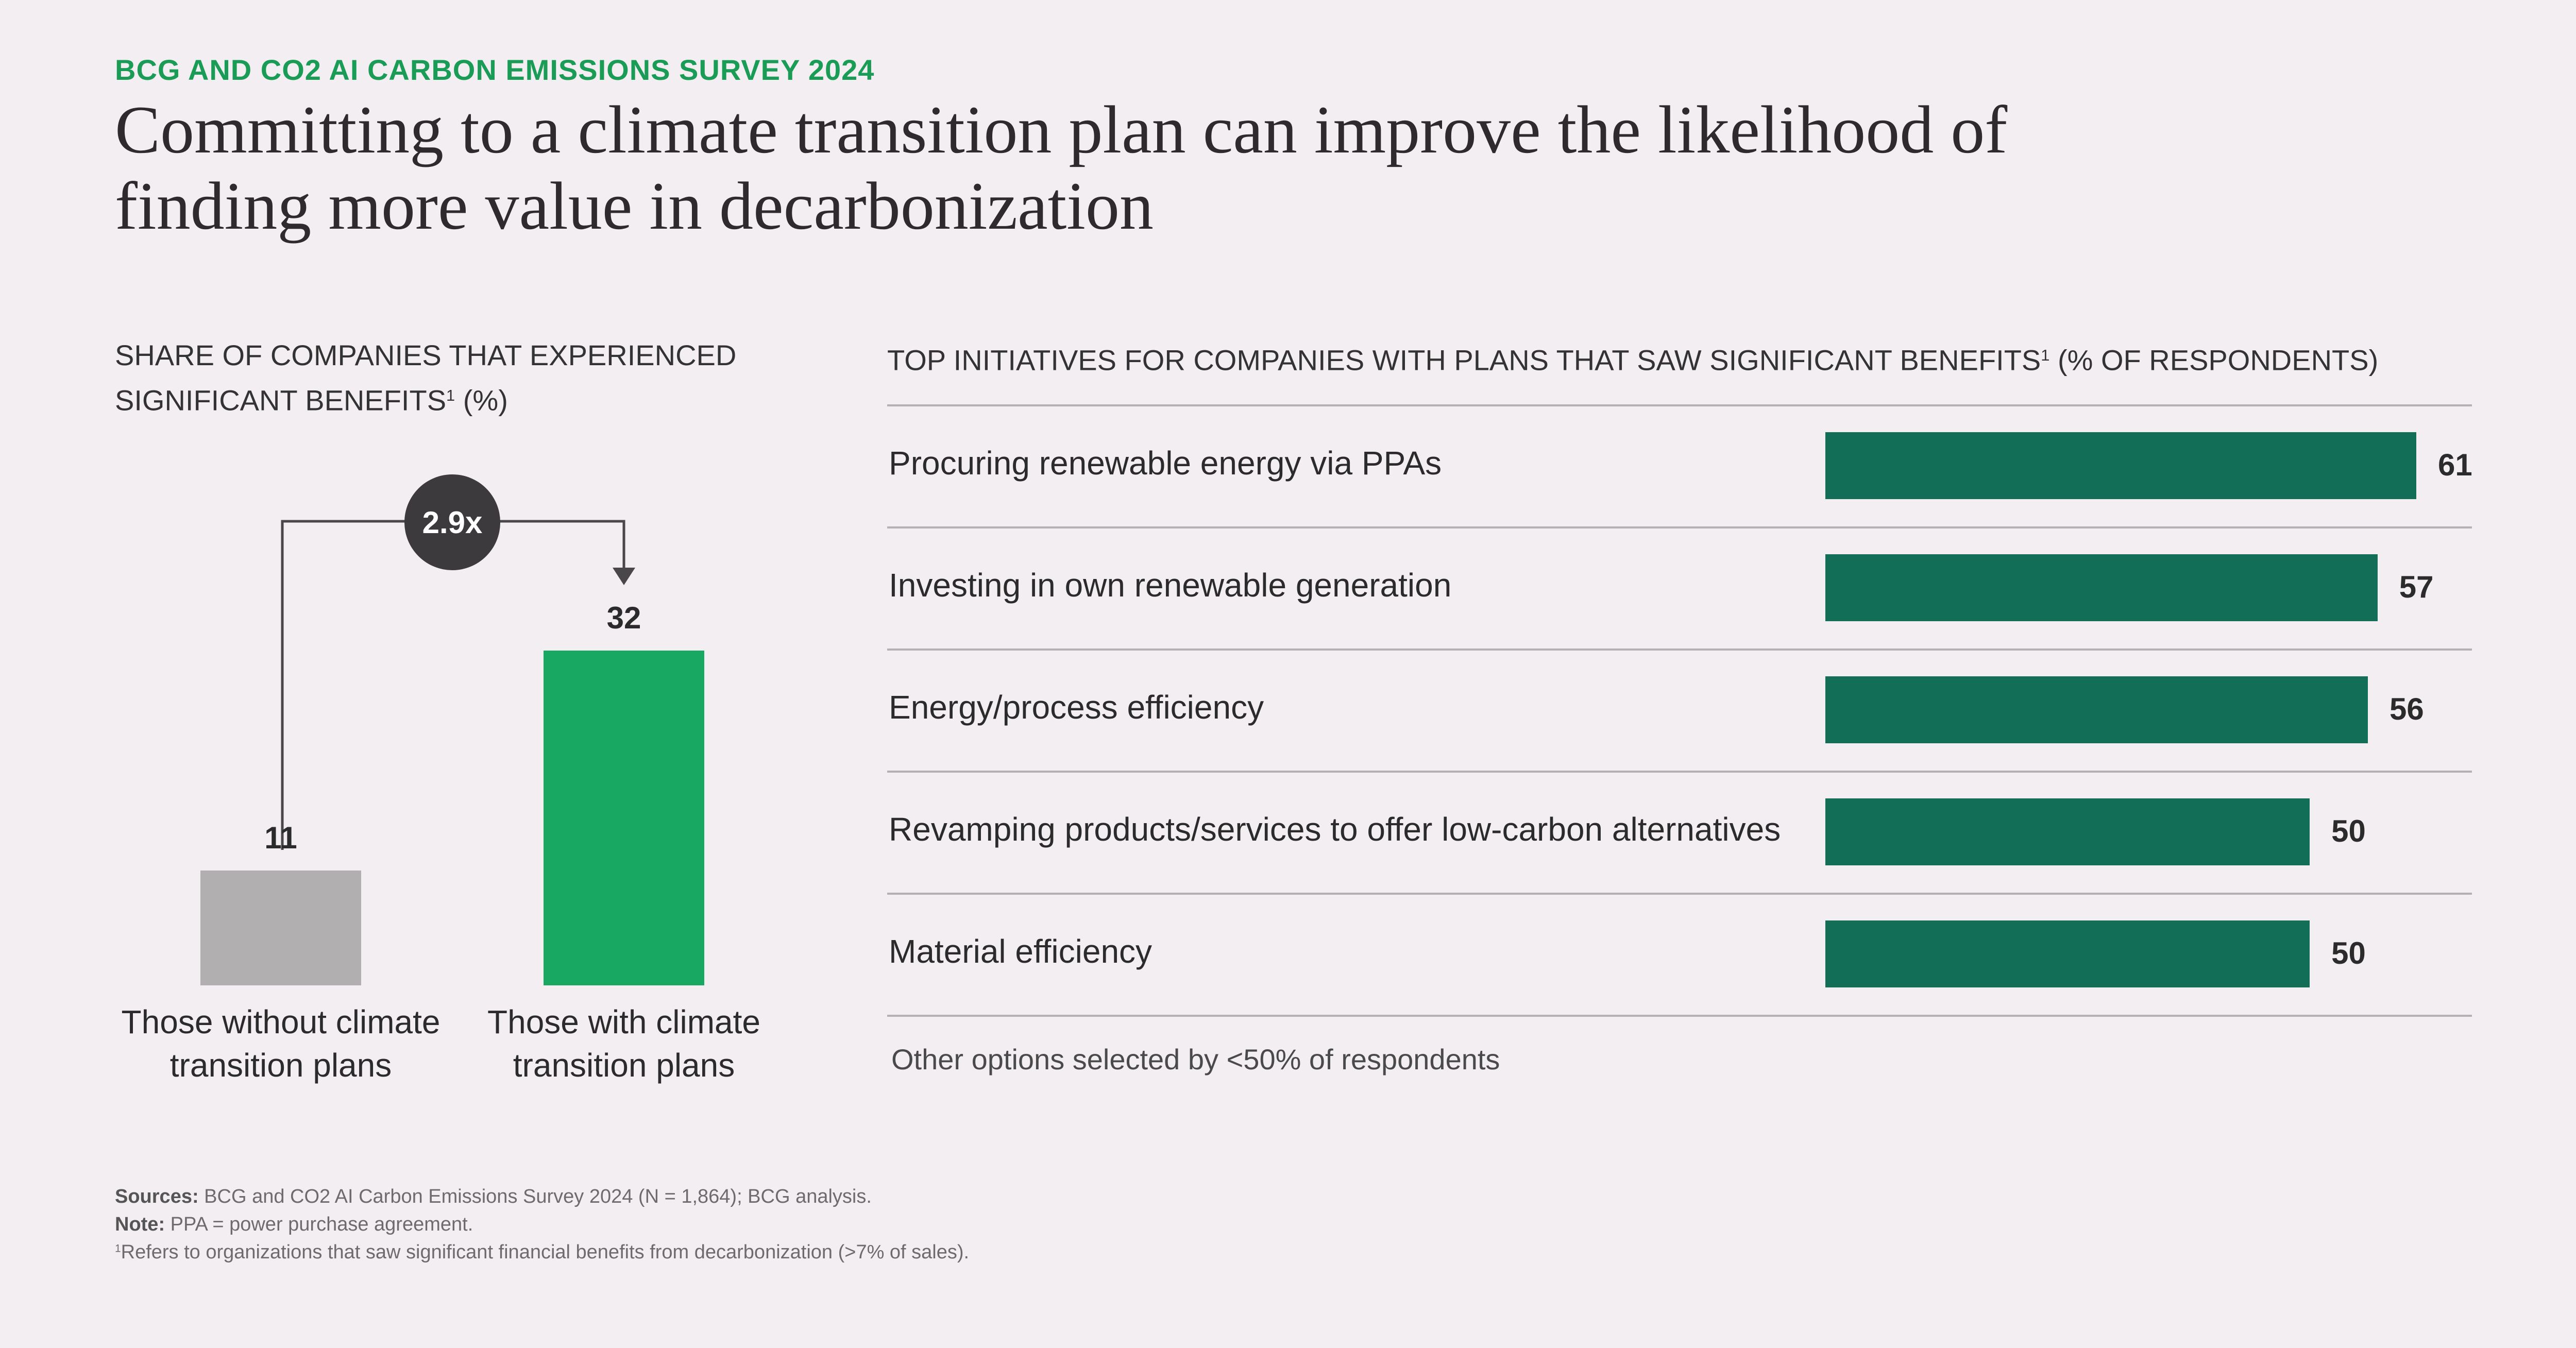 The width and height of the screenshot is (2576, 1348). Describe the element at coordinates (280, 837) in the screenshot. I see `value-label-without-plans: 11` at that location.